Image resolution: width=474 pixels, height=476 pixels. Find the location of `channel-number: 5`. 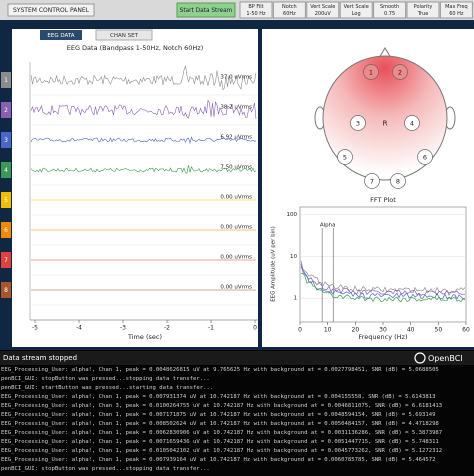

channel-number: 5 is located at coordinates (6, 200).